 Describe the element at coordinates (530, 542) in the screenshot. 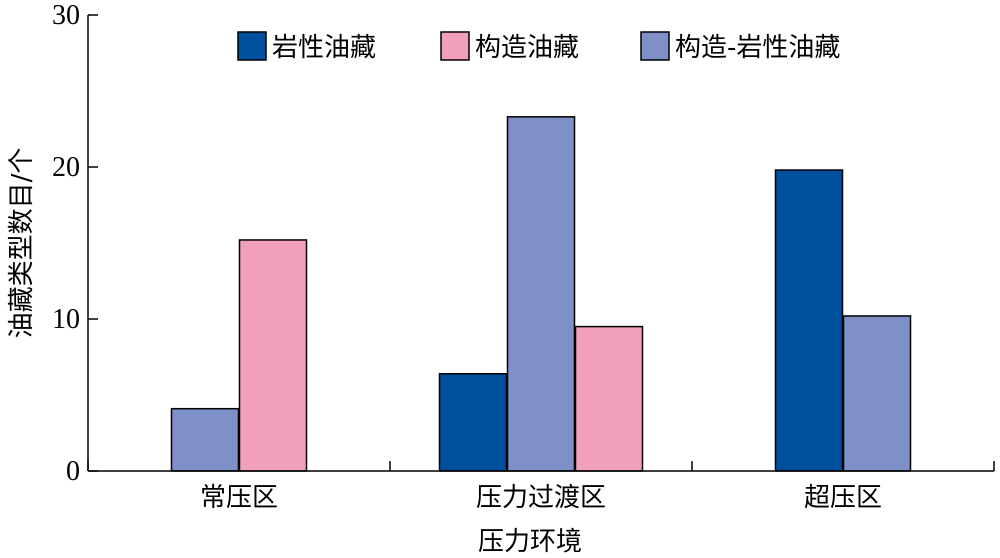

I see `x-axis-title: 压力环境` at that location.